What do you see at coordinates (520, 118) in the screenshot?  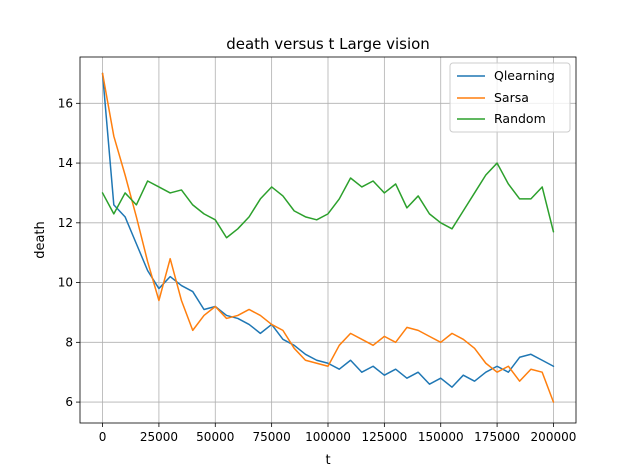 I see `legend-label-random: Random` at bounding box center [520, 118].